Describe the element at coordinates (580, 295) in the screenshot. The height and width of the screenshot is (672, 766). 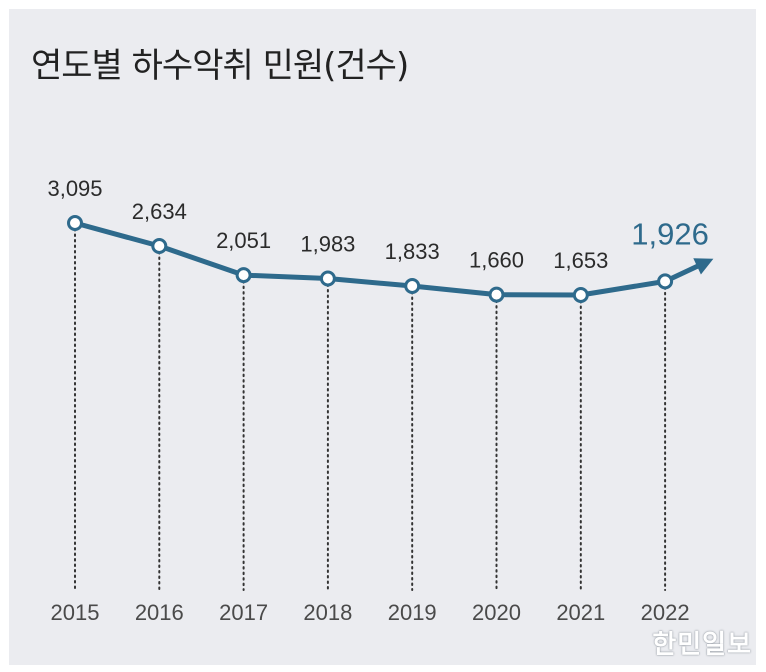
I see `data-point-2021` at that location.